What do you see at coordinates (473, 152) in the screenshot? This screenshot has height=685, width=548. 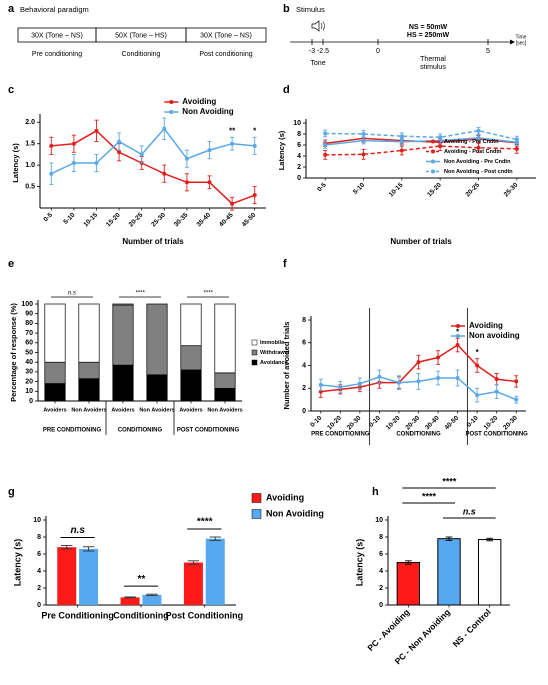 I see `legend-label: Avoiding - Post Cndtn` at bounding box center [473, 152].